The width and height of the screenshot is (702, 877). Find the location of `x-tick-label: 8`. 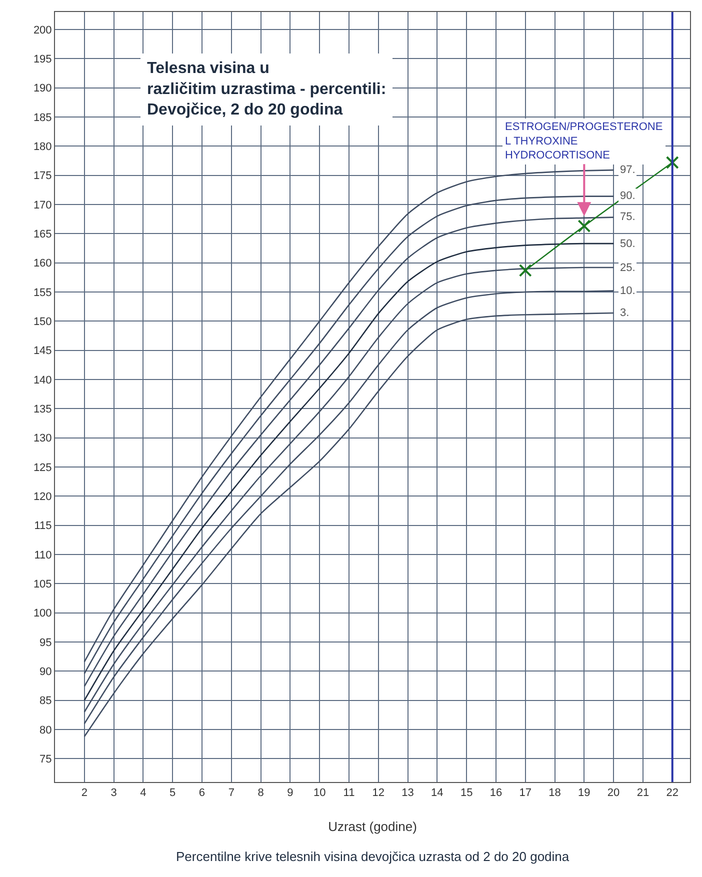

x-tick-label: 8 is located at coordinates (261, 793).